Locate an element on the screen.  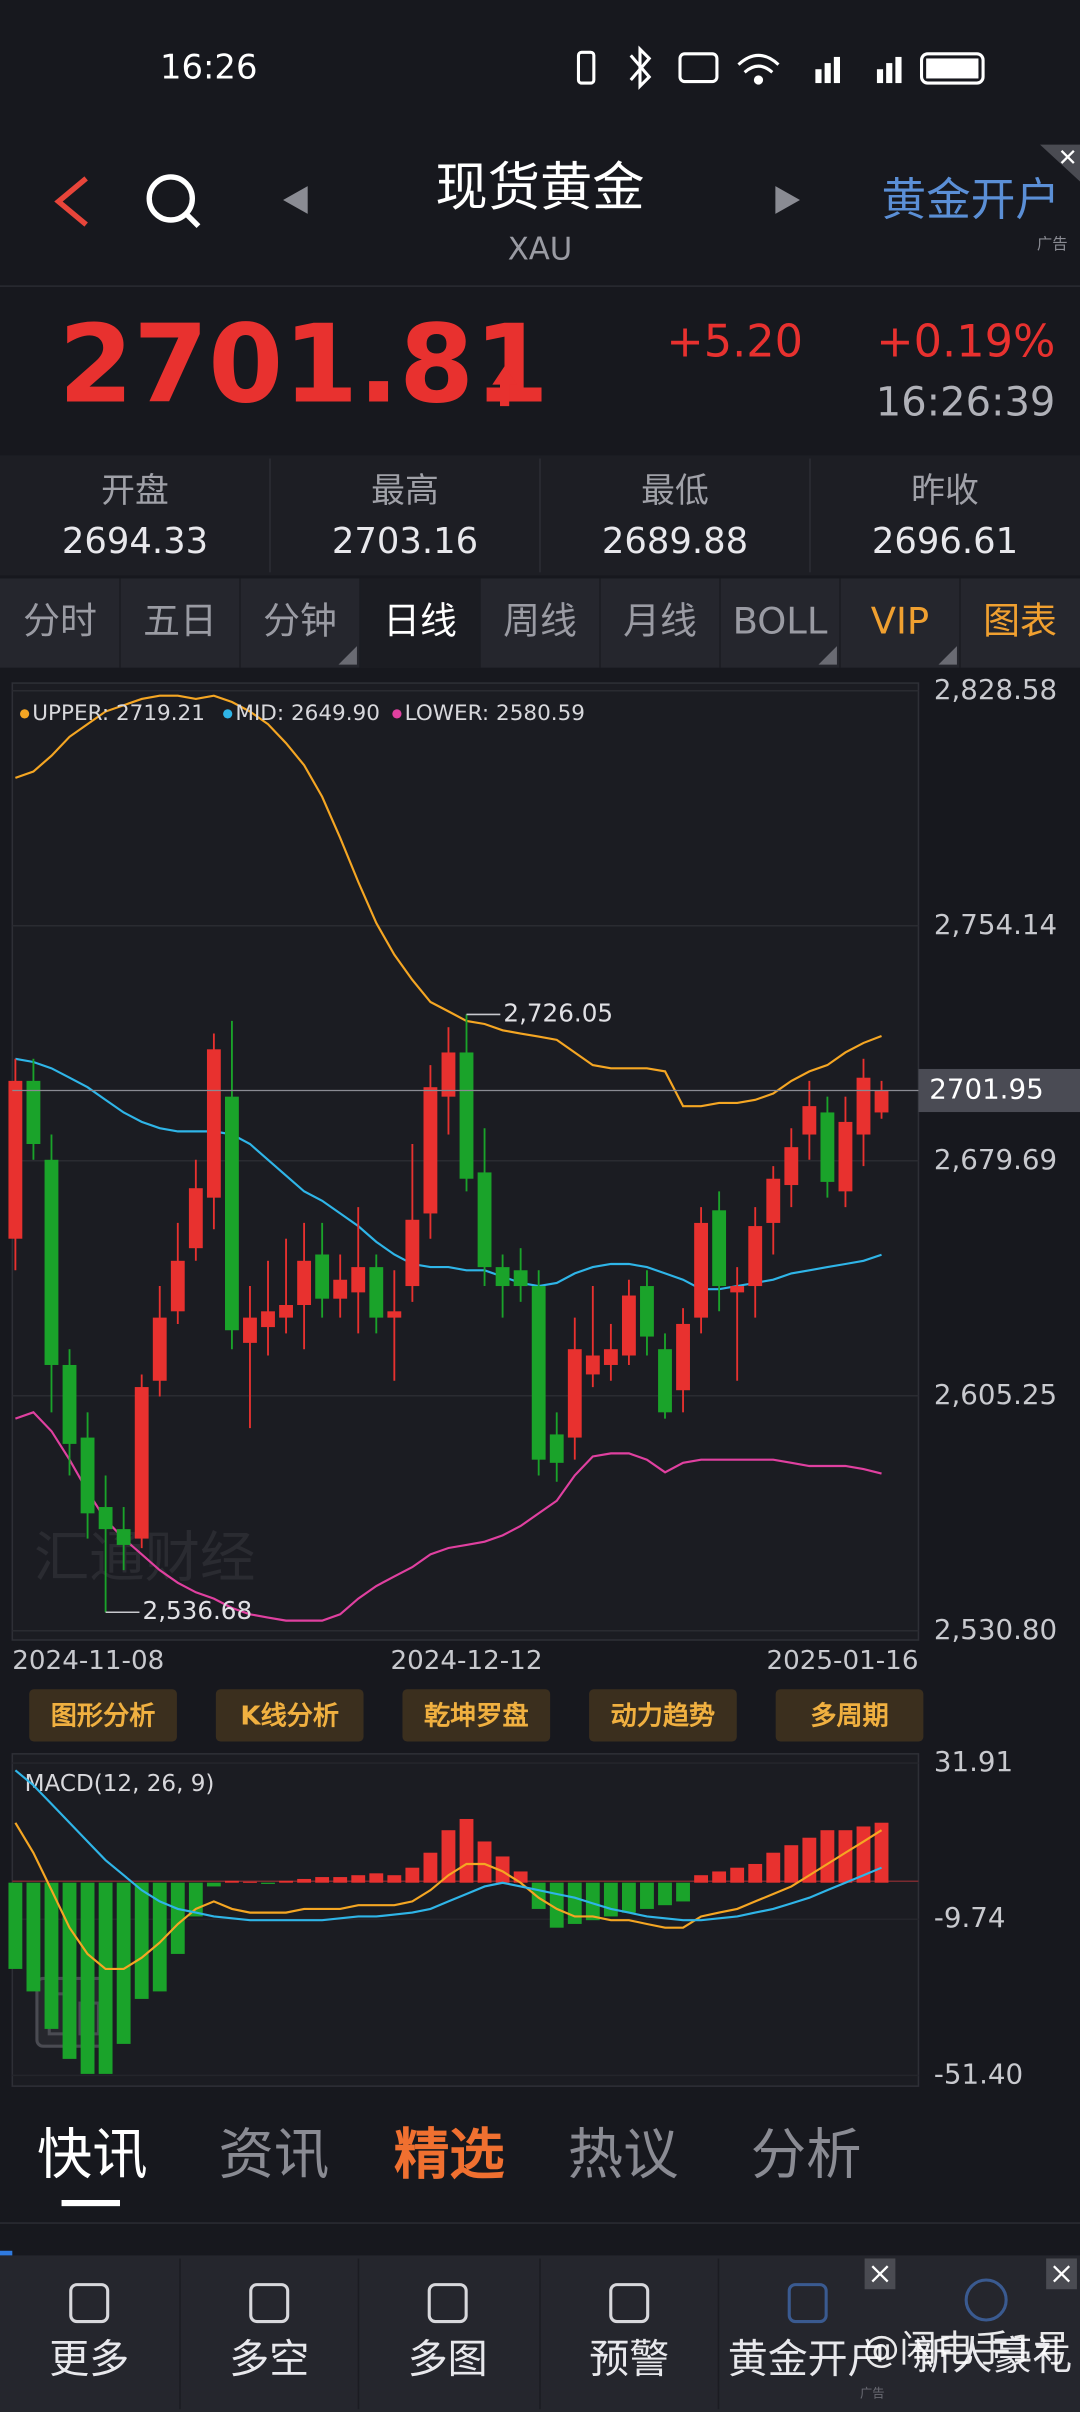
news-tab: 分析 is located at coordinates (806, 2156).